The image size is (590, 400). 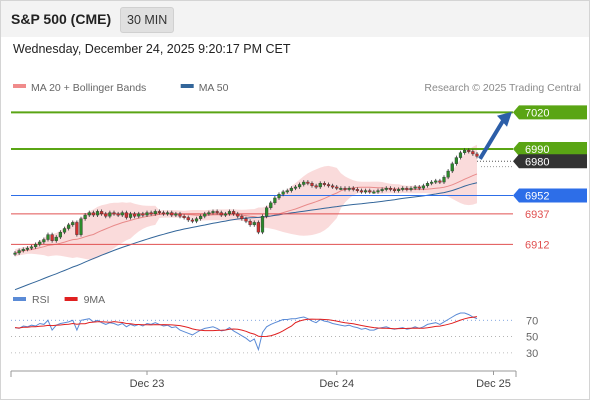 I want to click on watermark-text: Research © 2025 Trading Central, so click(x=502, y=88).